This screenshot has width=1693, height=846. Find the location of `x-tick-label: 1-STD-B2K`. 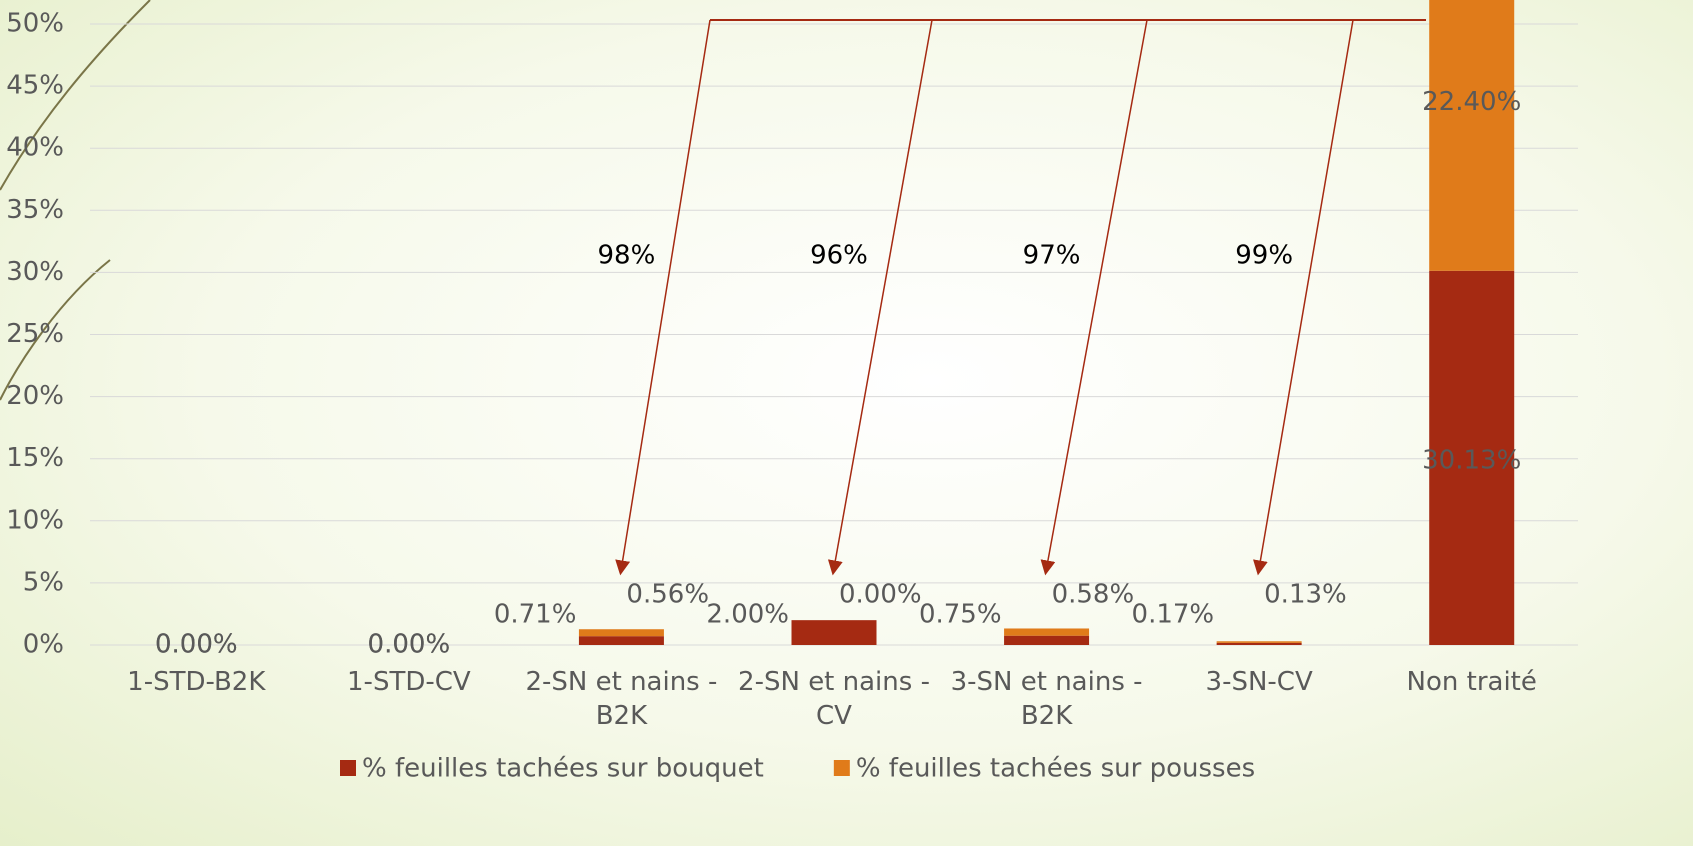

x-tick-label: 1-STD-B2K is located at coordinates (196, 682).